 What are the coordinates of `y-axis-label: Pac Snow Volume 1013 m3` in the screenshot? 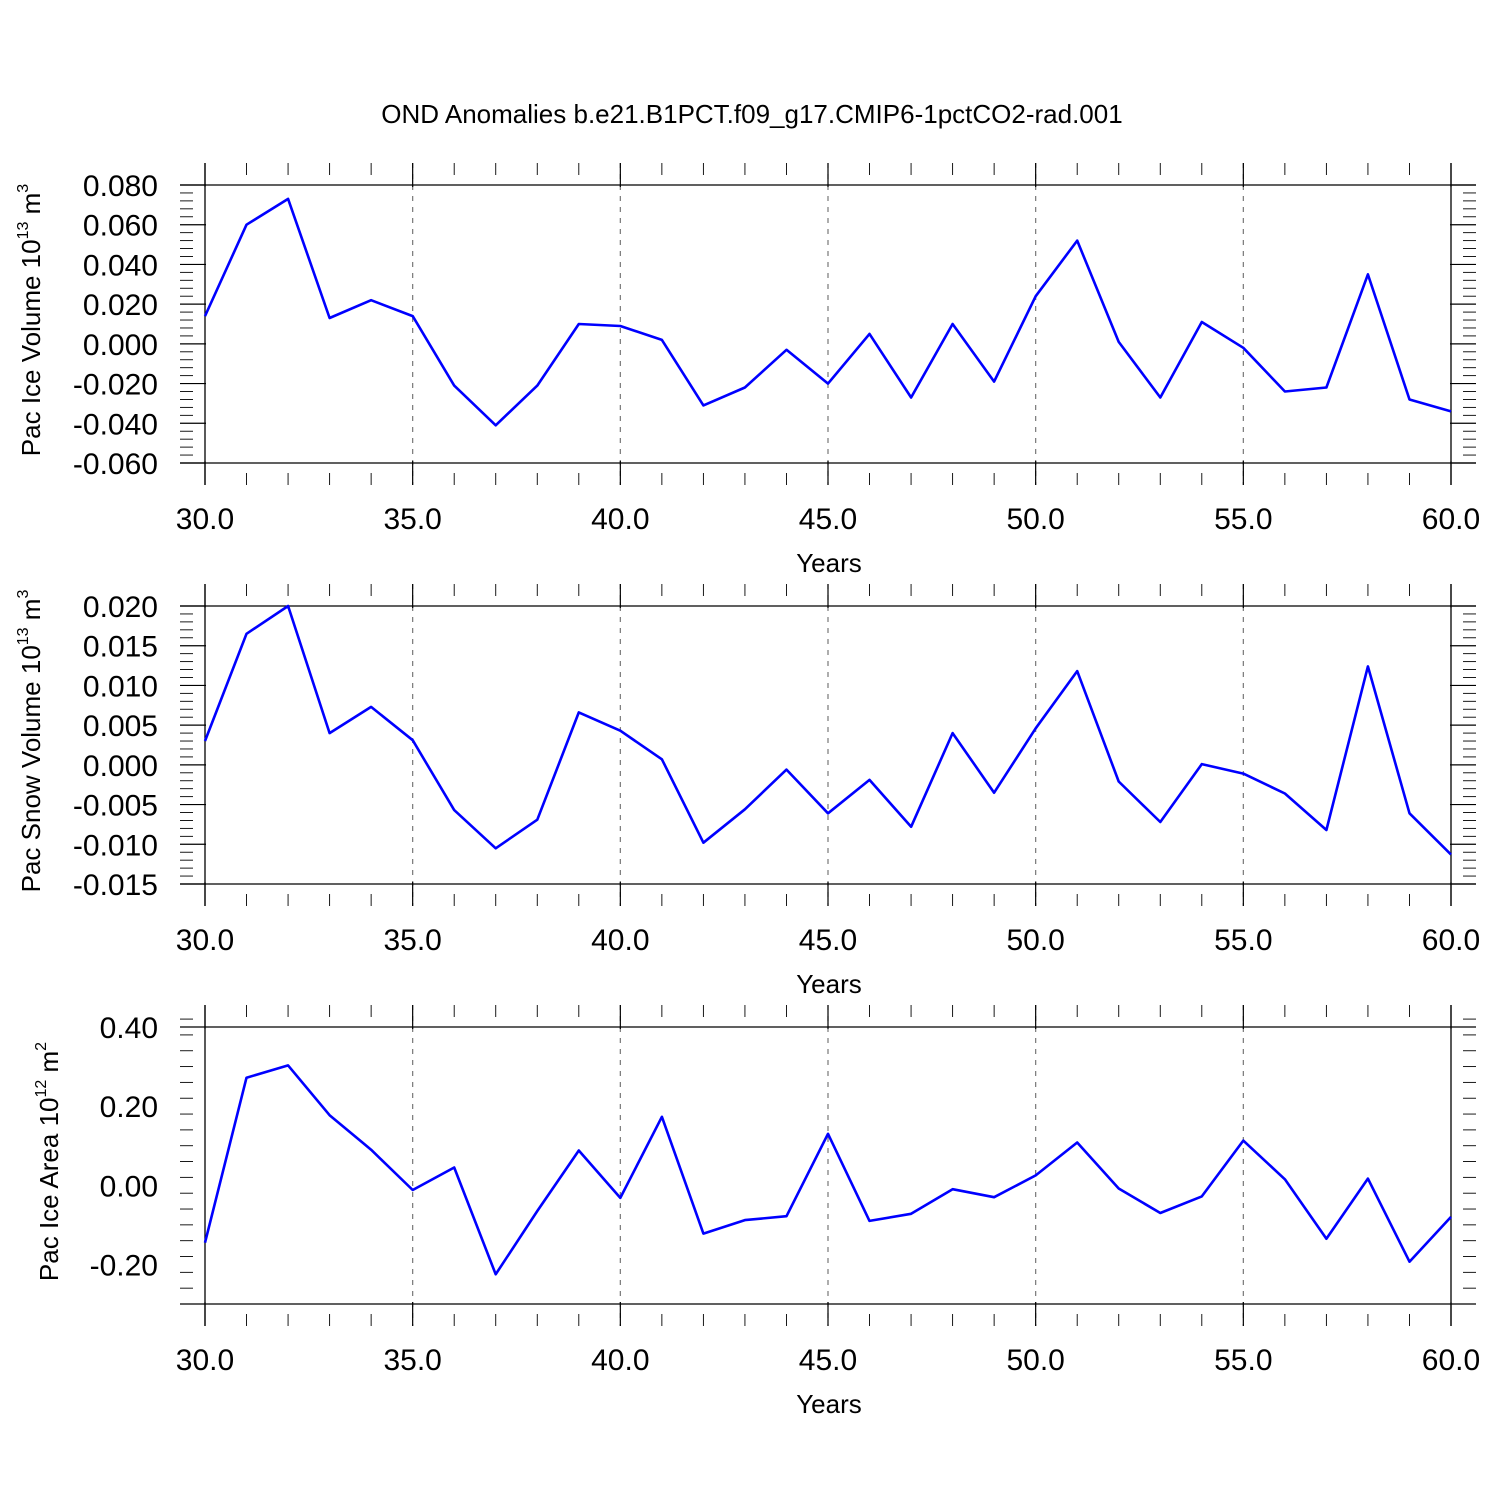 It's located at (30, 741).